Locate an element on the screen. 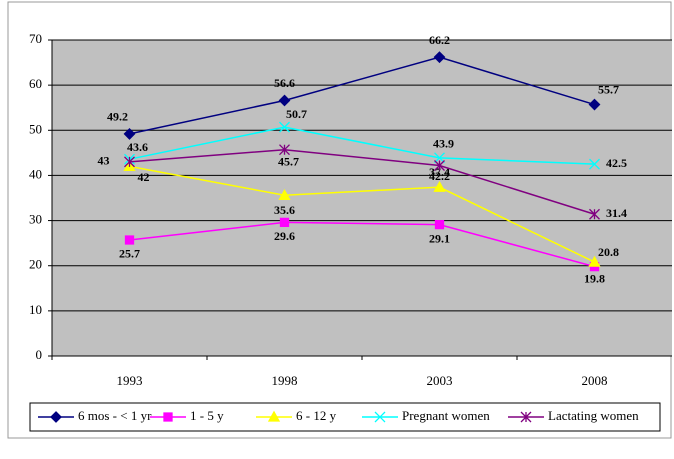 This screenshot has height=459, width=674. y-tick-label: 10 is located at coordinates (35, 309).